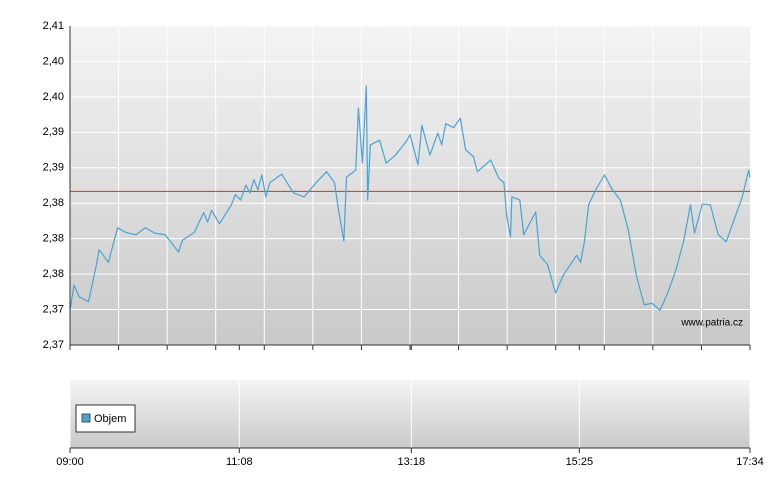 Image resolution: width=780 pixels, height=490 pixels. I want to click on y-tick-label: 2,41, so click(53, 26).